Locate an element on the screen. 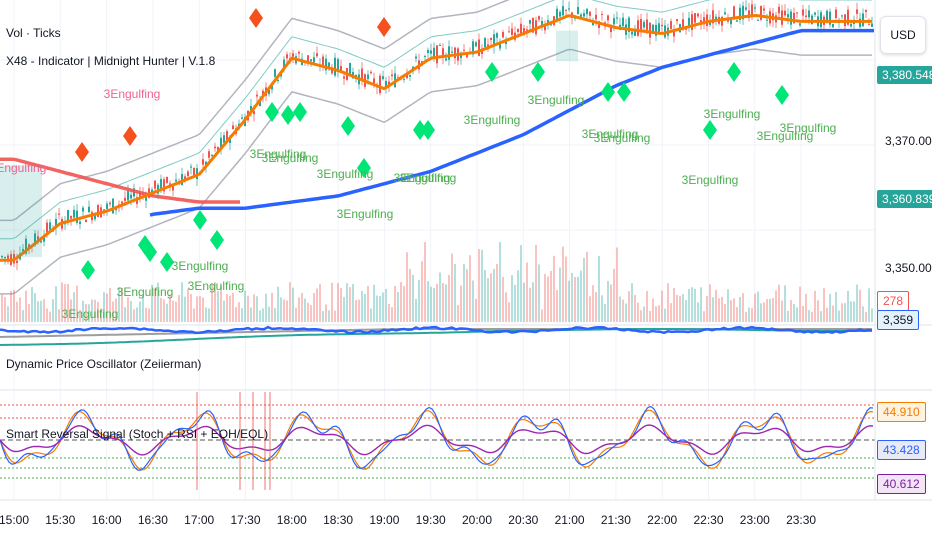 This screenshot has width=932, height=550. legend-volume: Vol · Ticks is located at coordinates (33, 33).